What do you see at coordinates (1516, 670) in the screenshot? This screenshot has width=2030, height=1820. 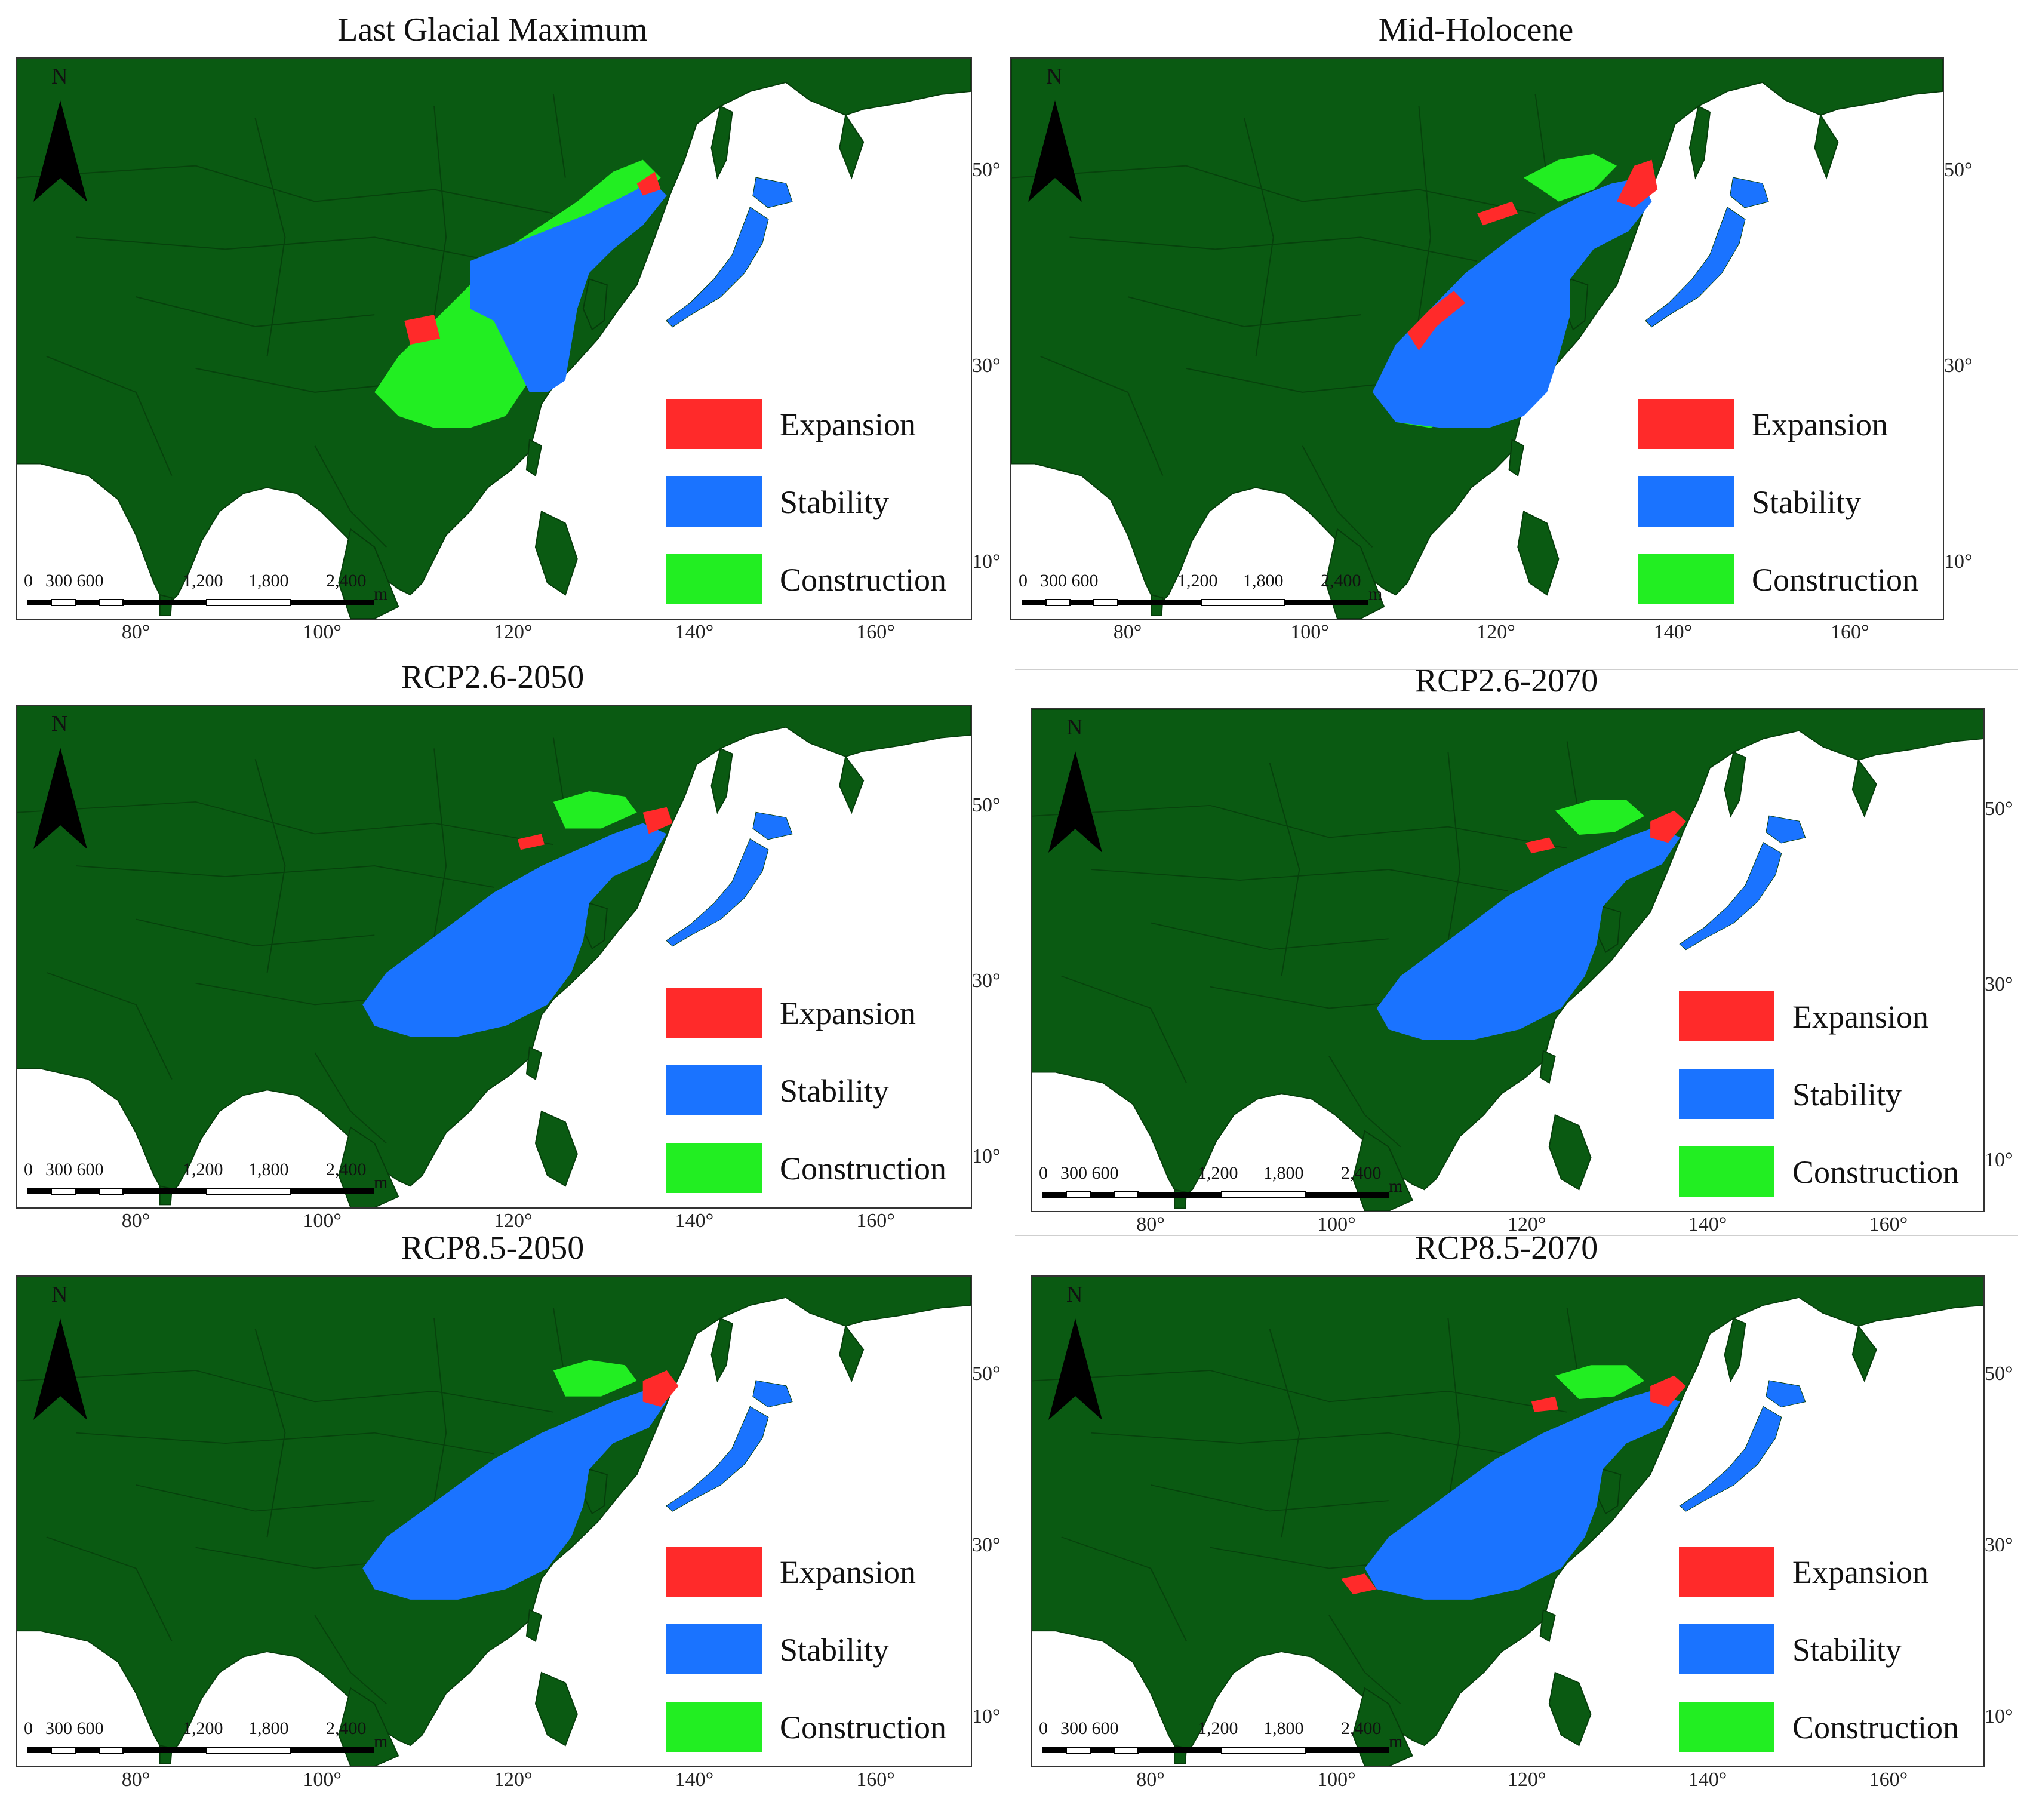 I see `panel-divider` at bounding box center [1516, 670].